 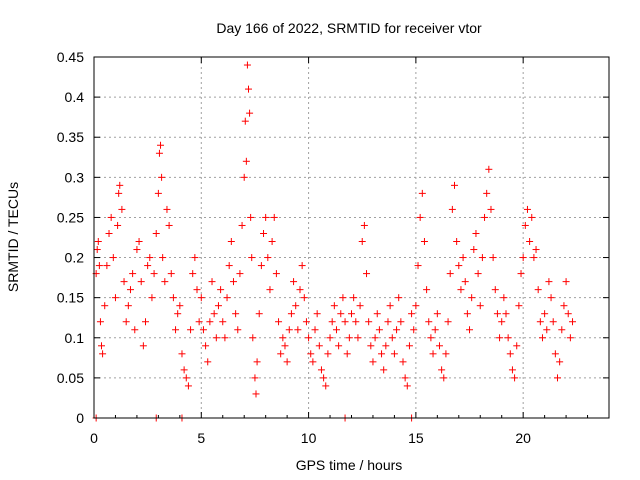 I want to click on y-tick-label: 0.35, so click(x=70, y=137).